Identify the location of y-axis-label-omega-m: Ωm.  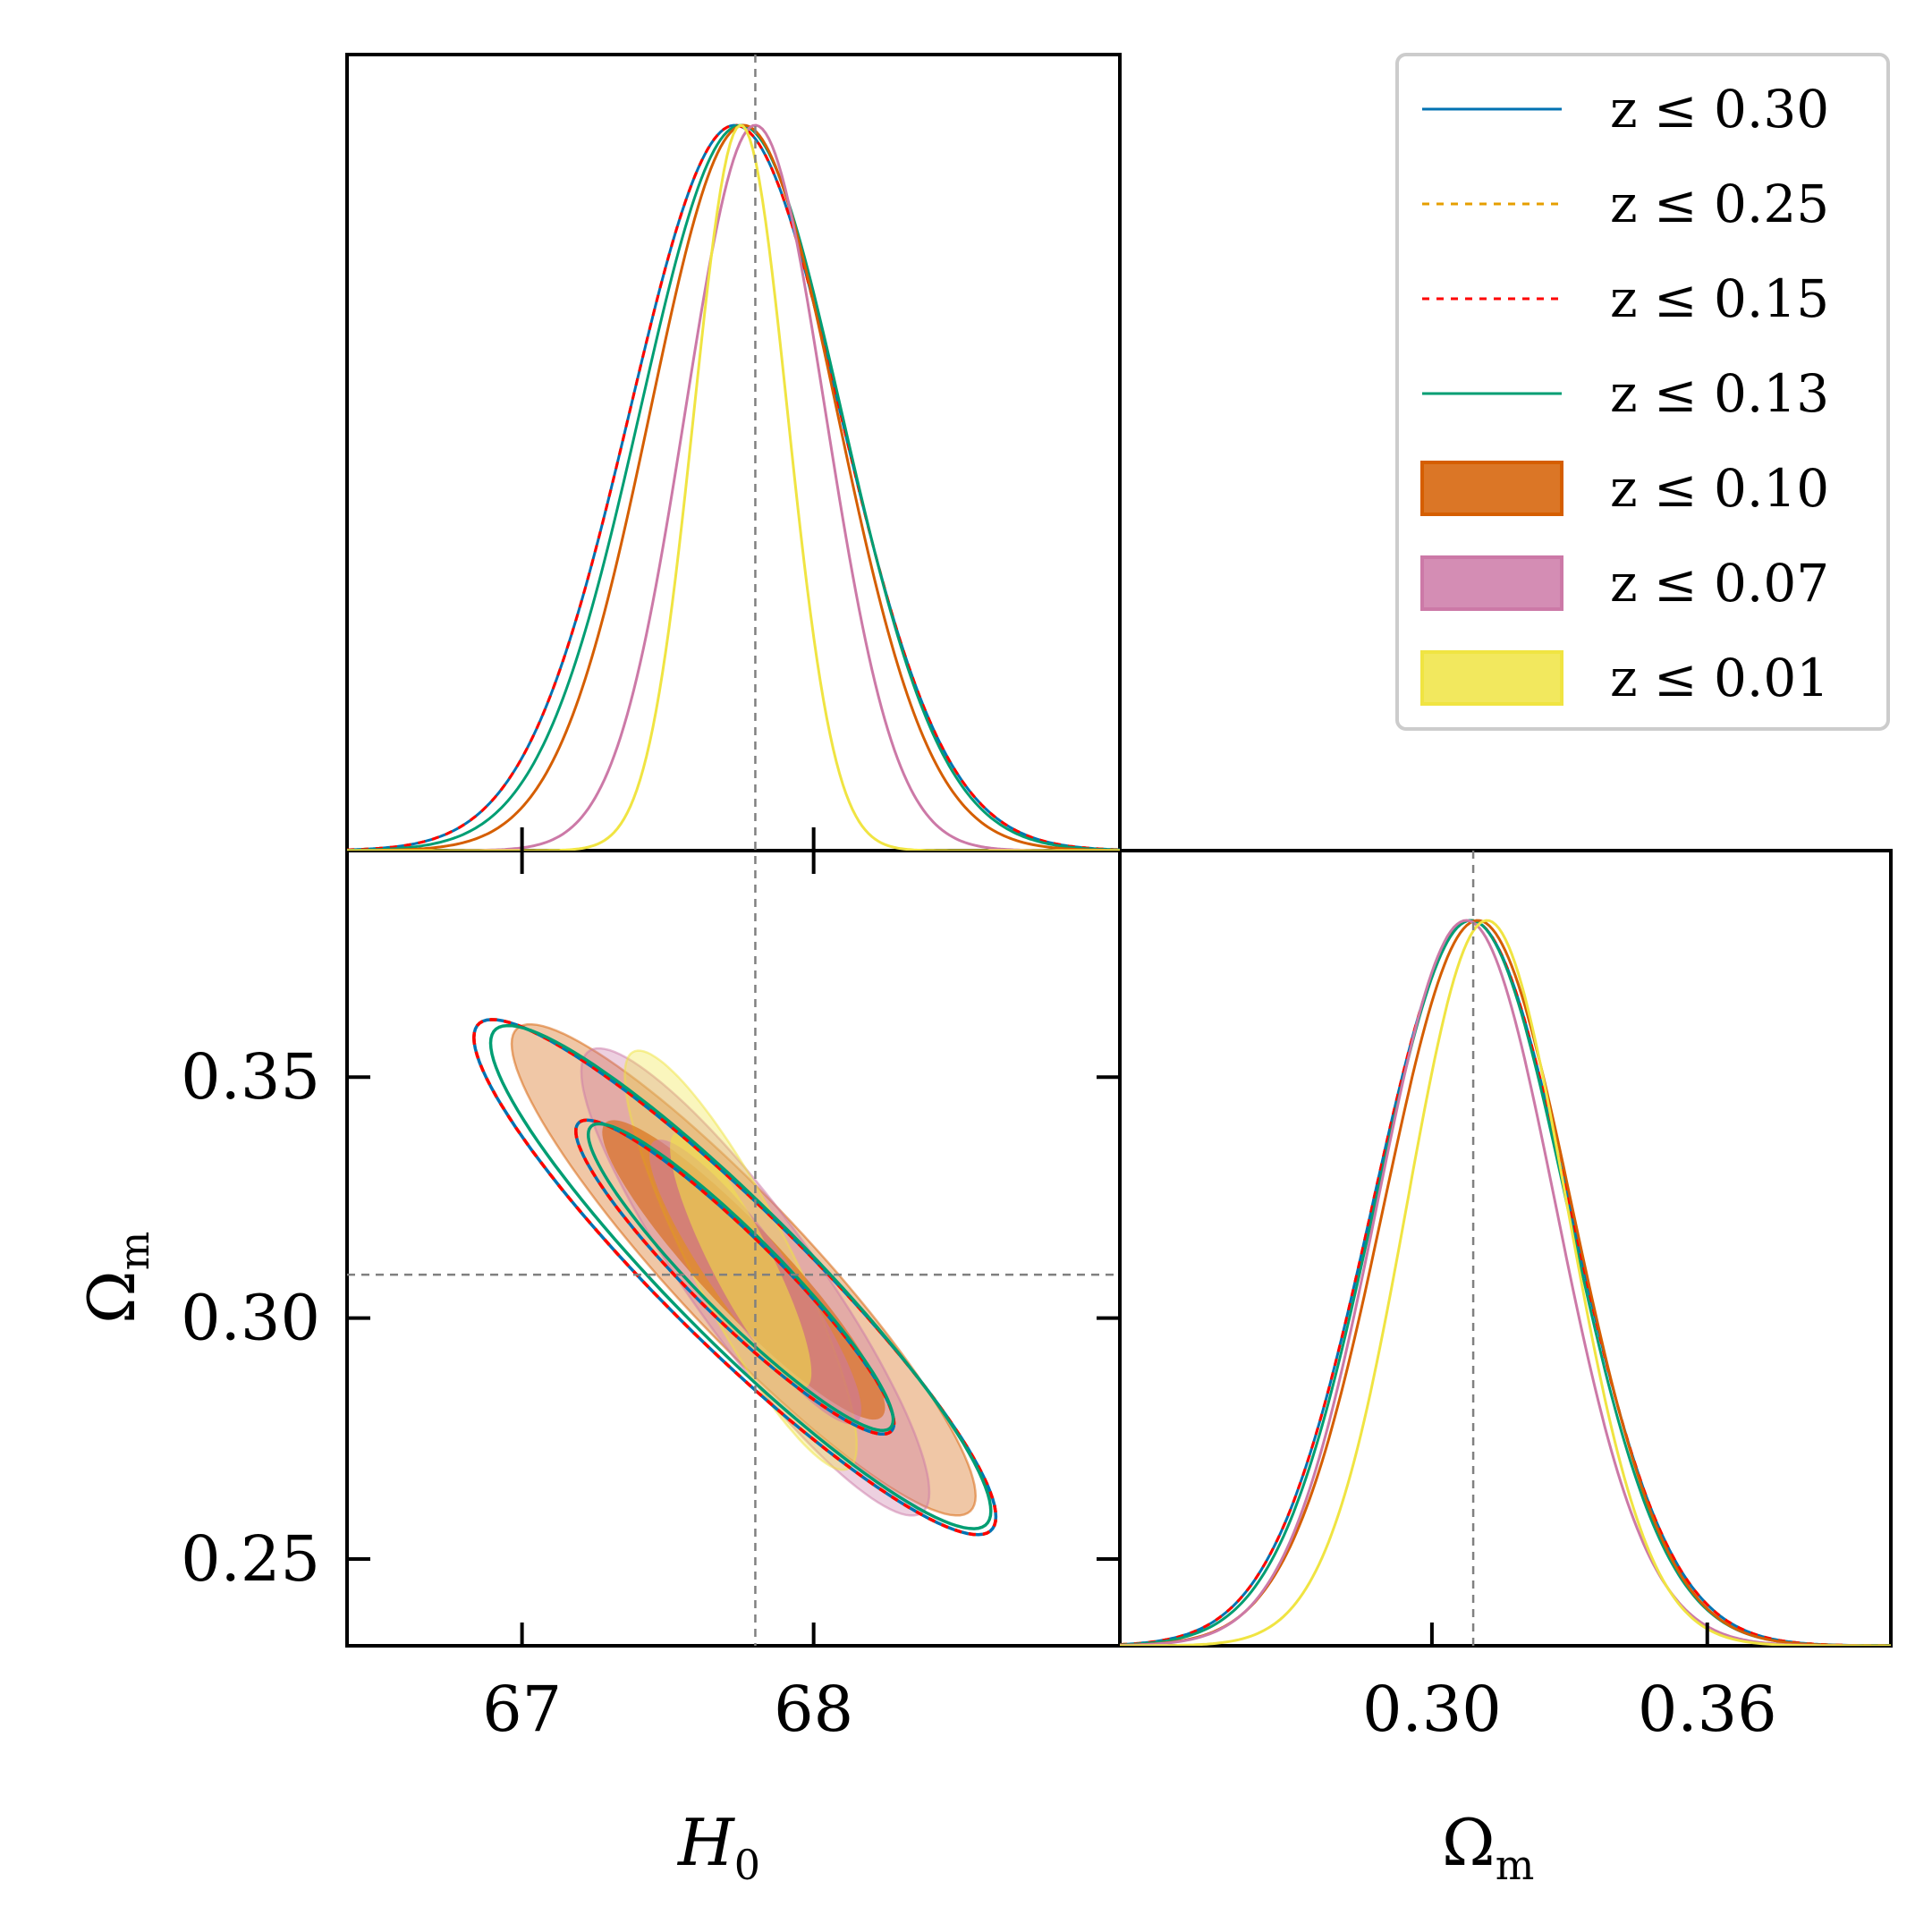
(116, 1278).